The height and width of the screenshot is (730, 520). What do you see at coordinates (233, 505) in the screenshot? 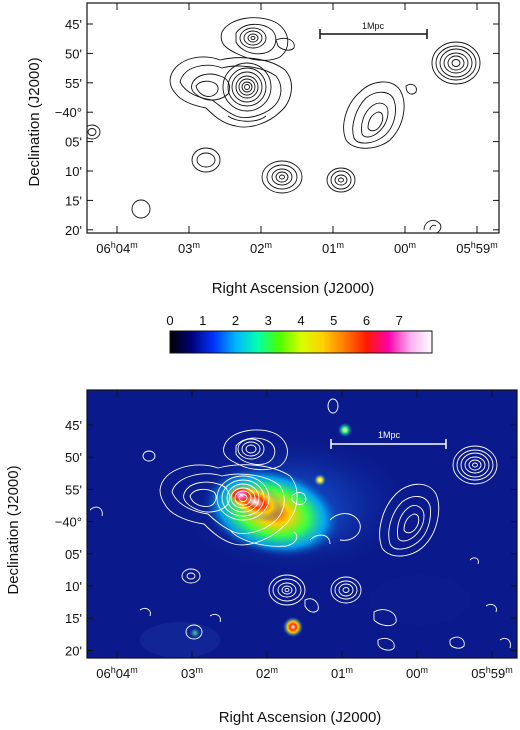
I see `bottom-contour-central-complex` at bounding box center [233, 505].